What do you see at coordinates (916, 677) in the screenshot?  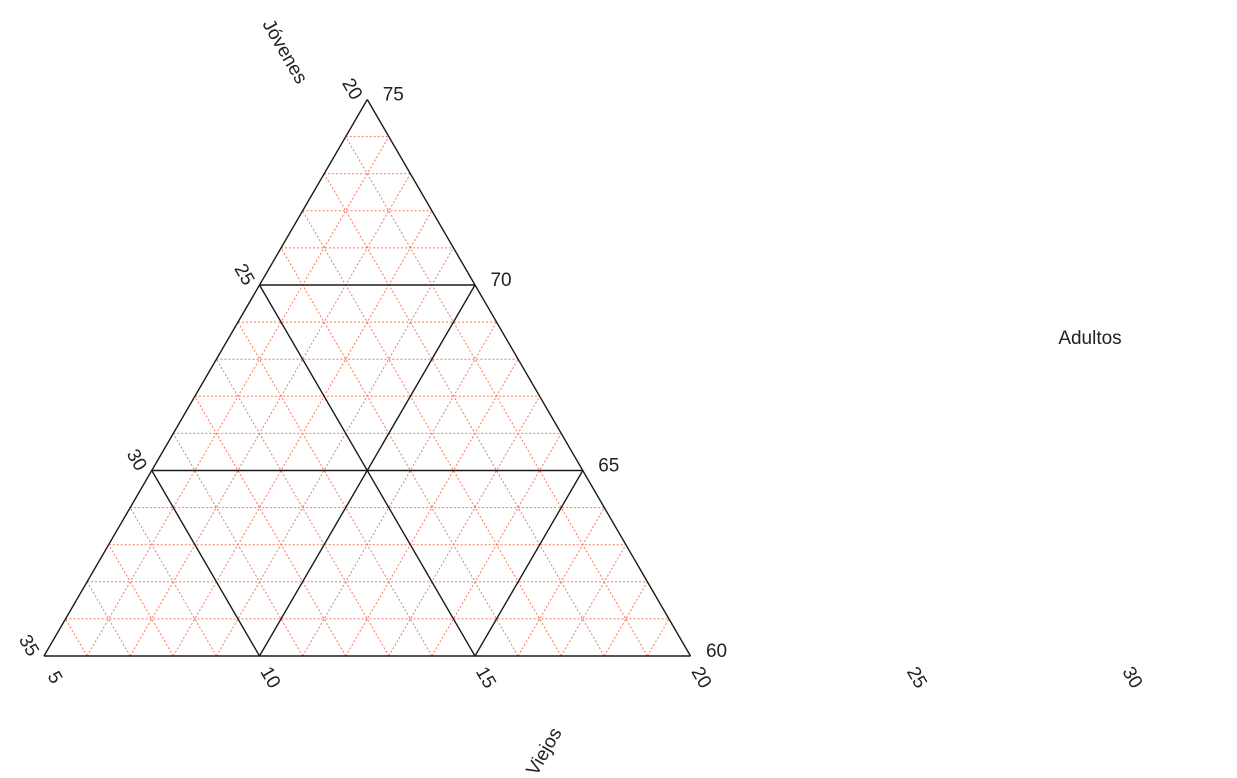 I see `tick-label-viejos-25: 25` at bounding box center [916, 677].